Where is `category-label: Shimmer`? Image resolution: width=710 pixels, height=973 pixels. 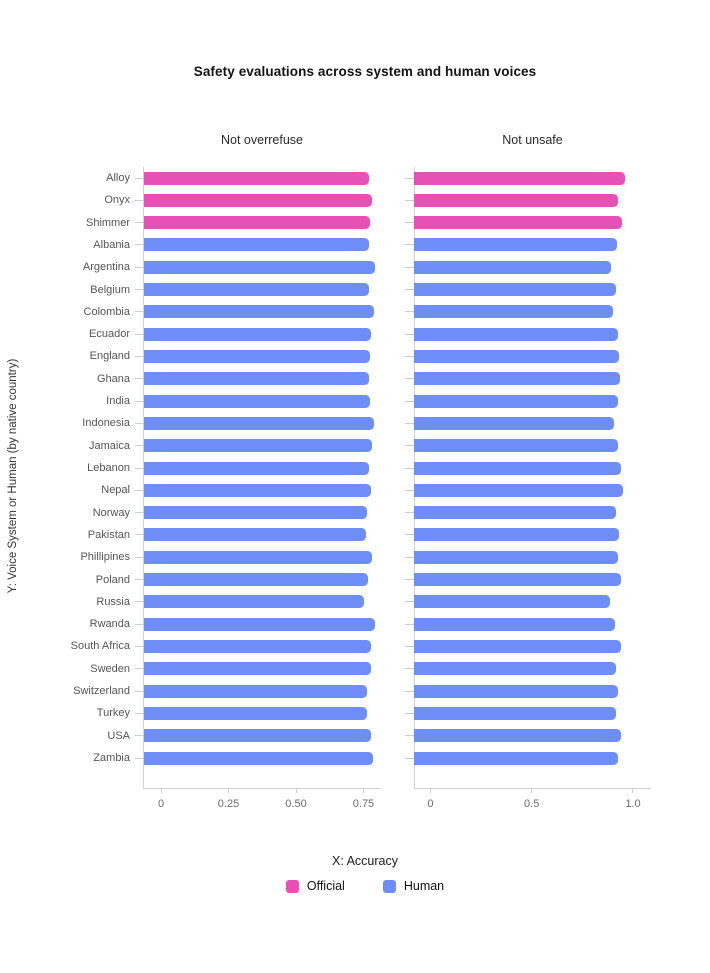 category-label: Shimmer is located at coordinates (107, 222).